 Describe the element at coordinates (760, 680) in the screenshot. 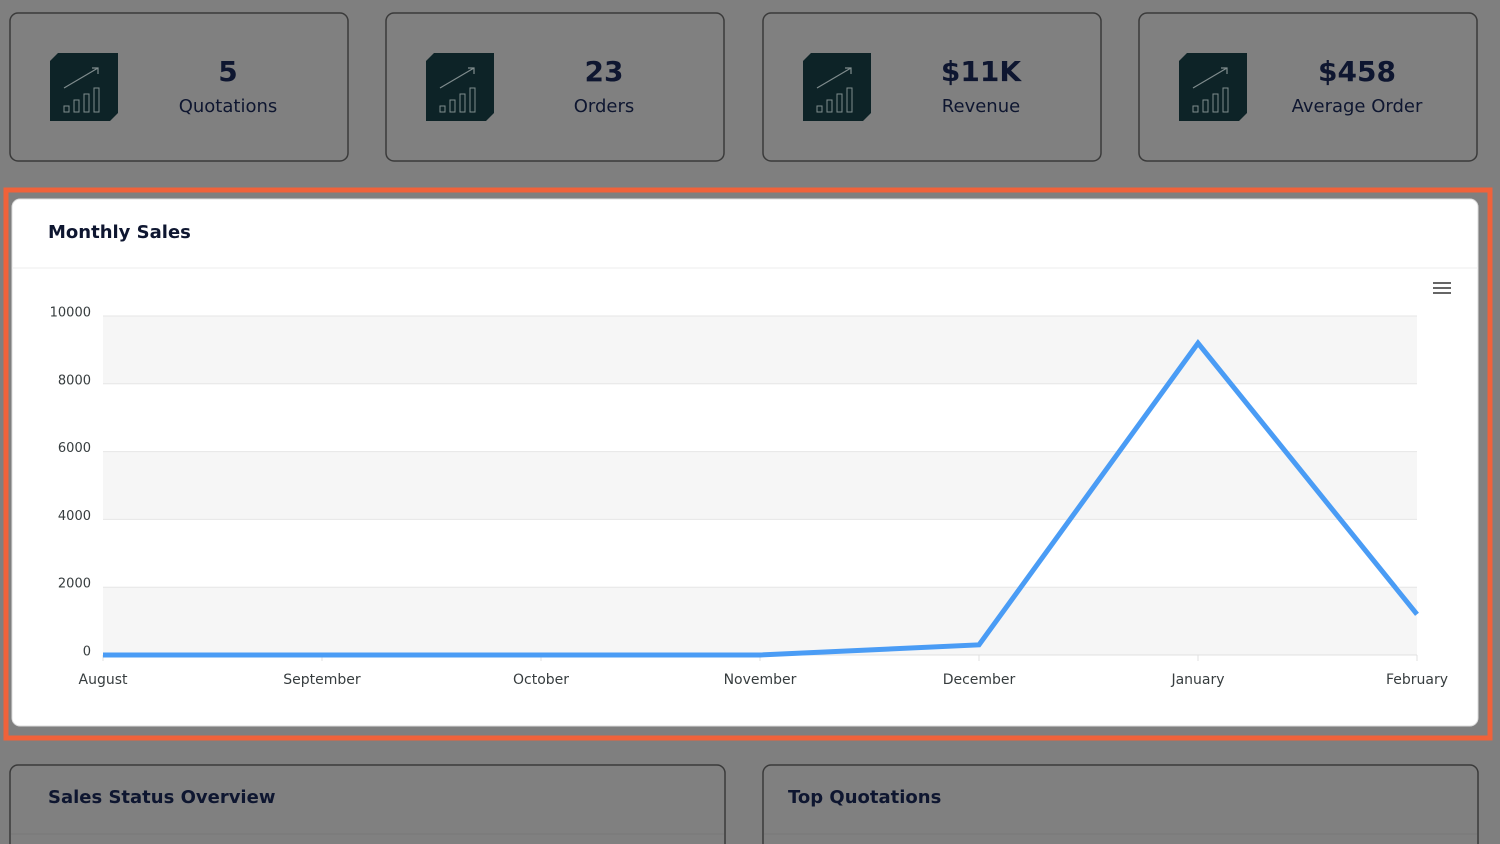

I see `x-tick-label: November` at that location.